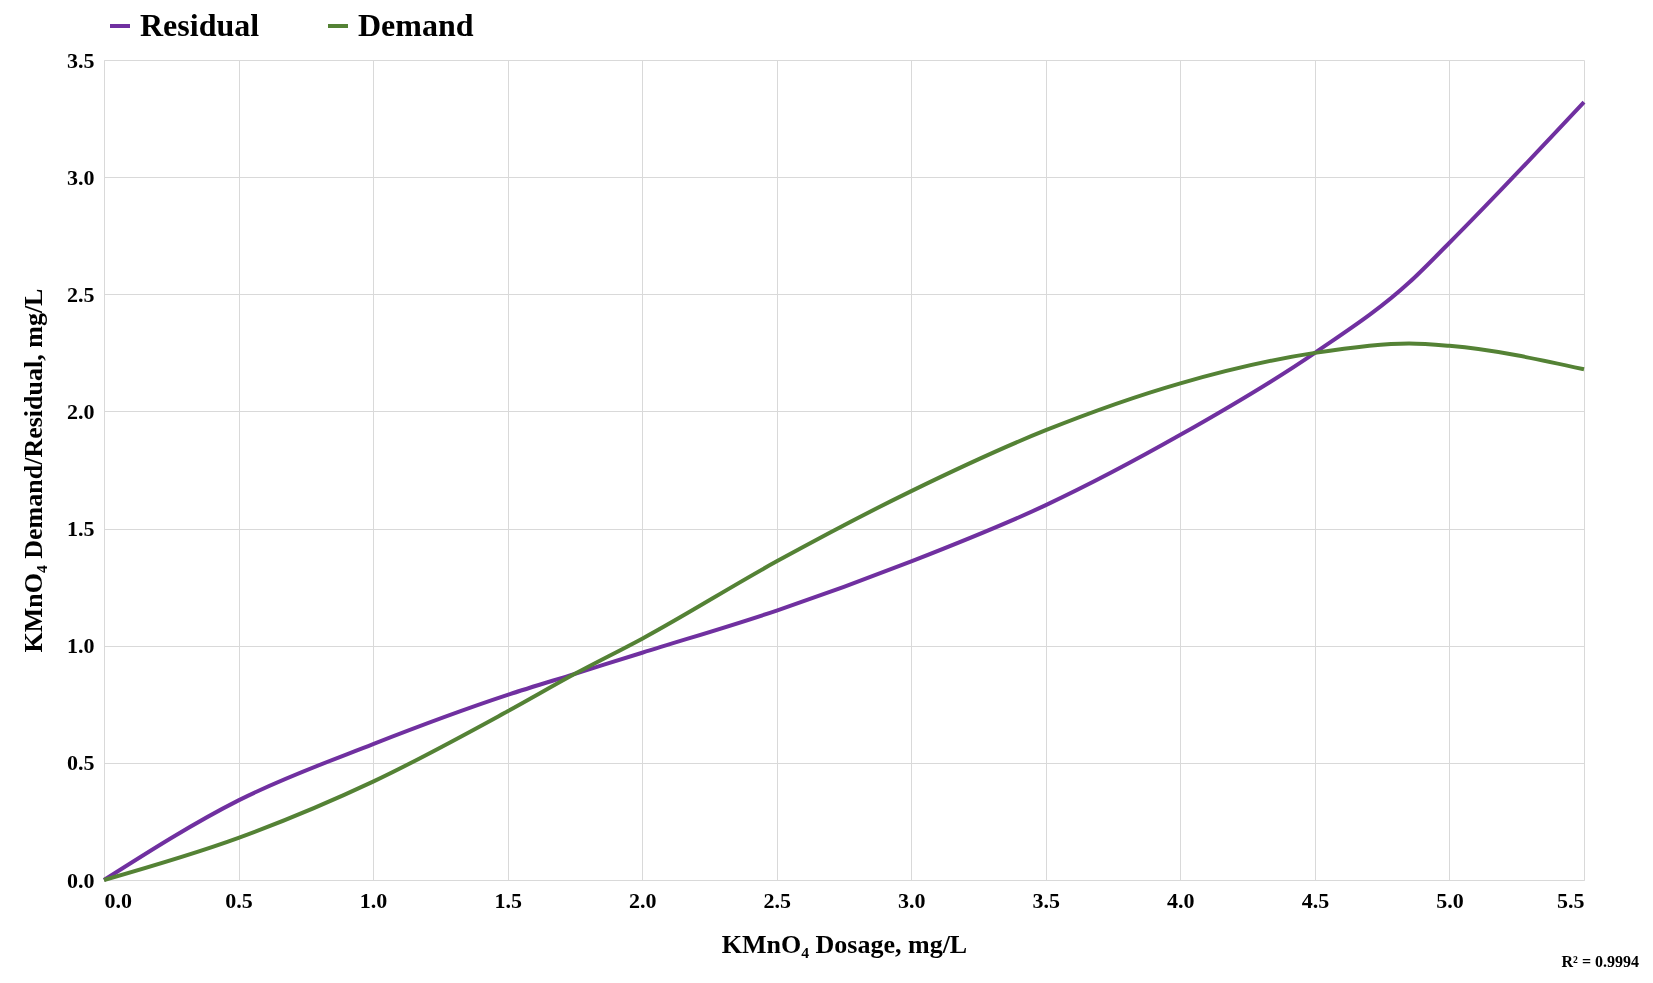  Describe the element at coordinates (81, 294) in the screenshot. I see `y-tick-label: 2.5` at that location.